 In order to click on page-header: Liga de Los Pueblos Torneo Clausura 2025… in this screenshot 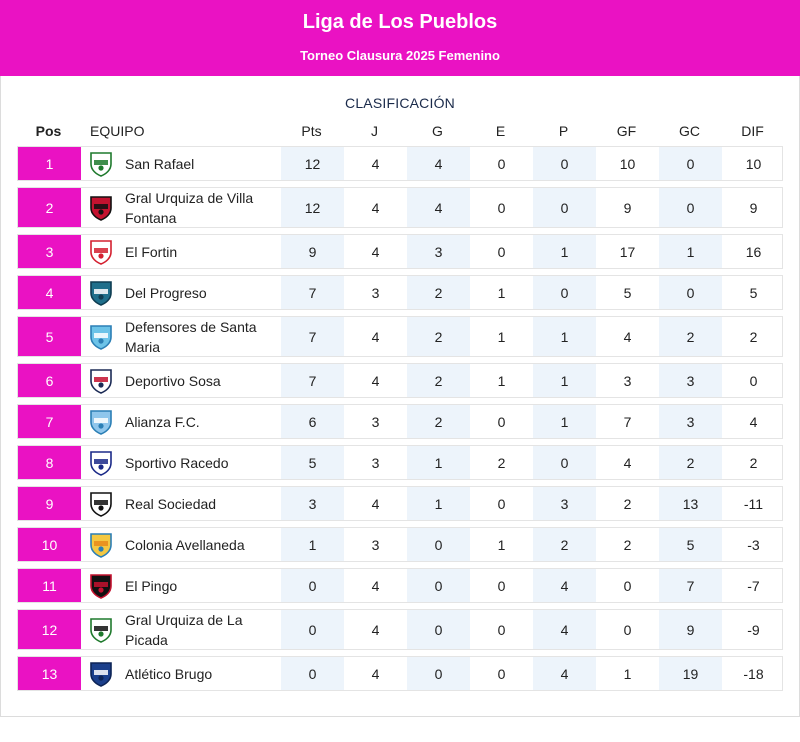, I will do `click(400, 38)`.